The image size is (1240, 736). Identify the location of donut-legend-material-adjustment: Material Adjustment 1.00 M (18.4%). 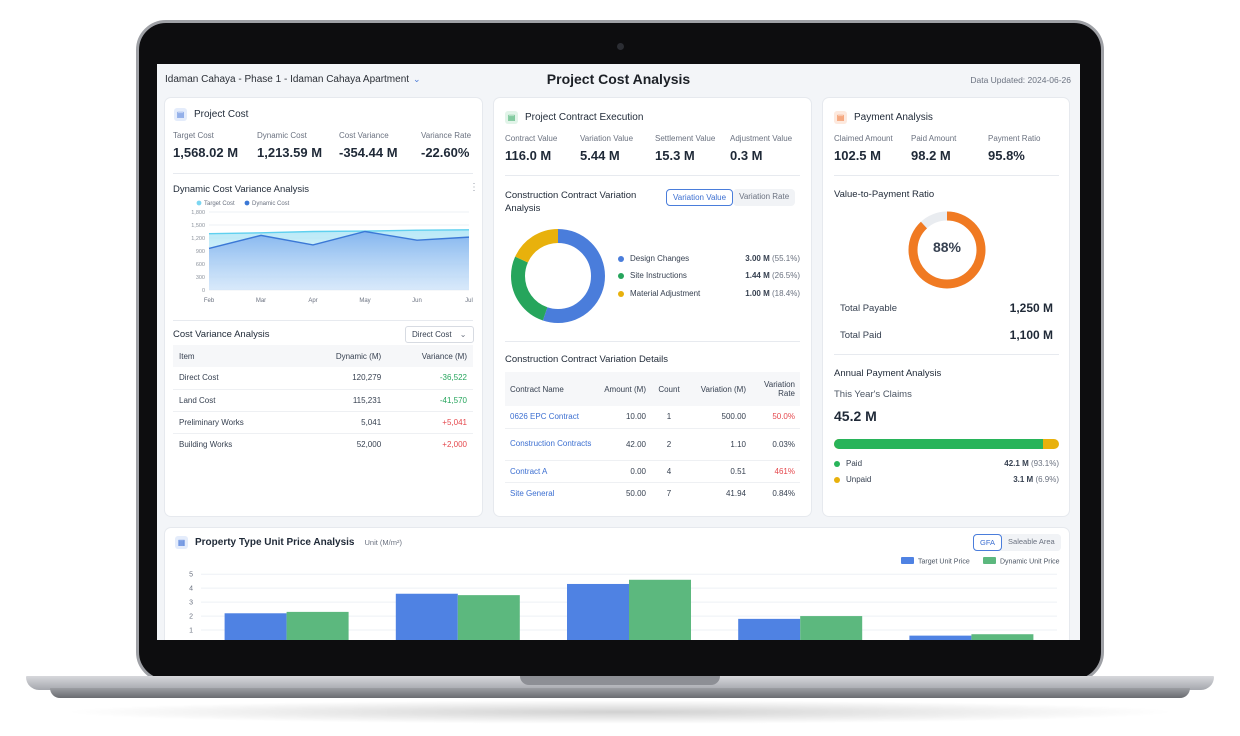
(709, 293).